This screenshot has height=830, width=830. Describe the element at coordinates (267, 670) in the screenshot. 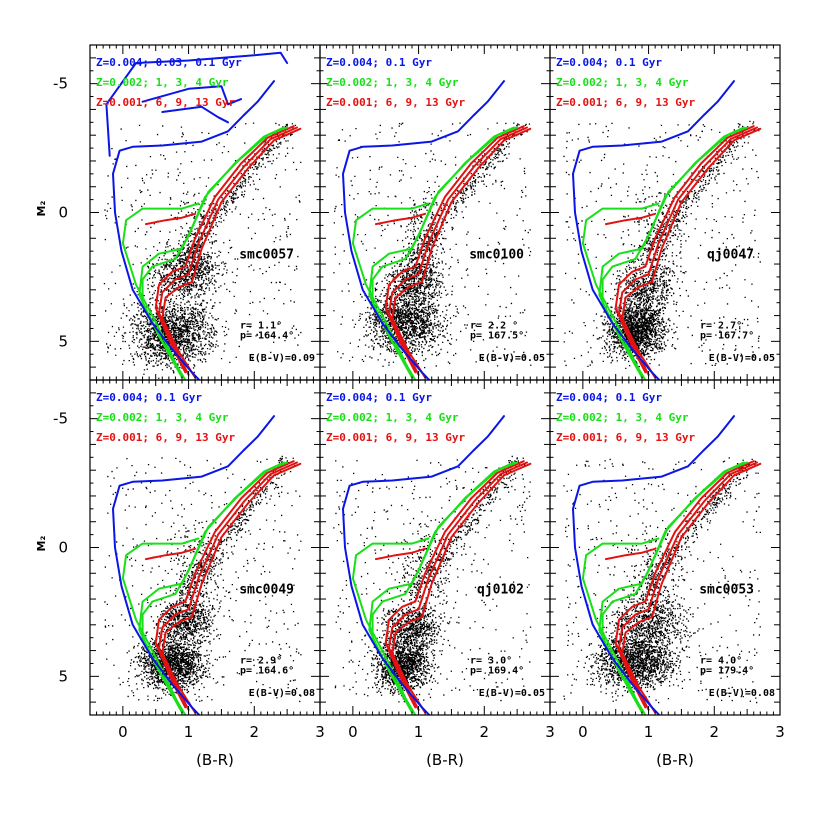

I see `field-position-angle: p= 164.6°` at that location.